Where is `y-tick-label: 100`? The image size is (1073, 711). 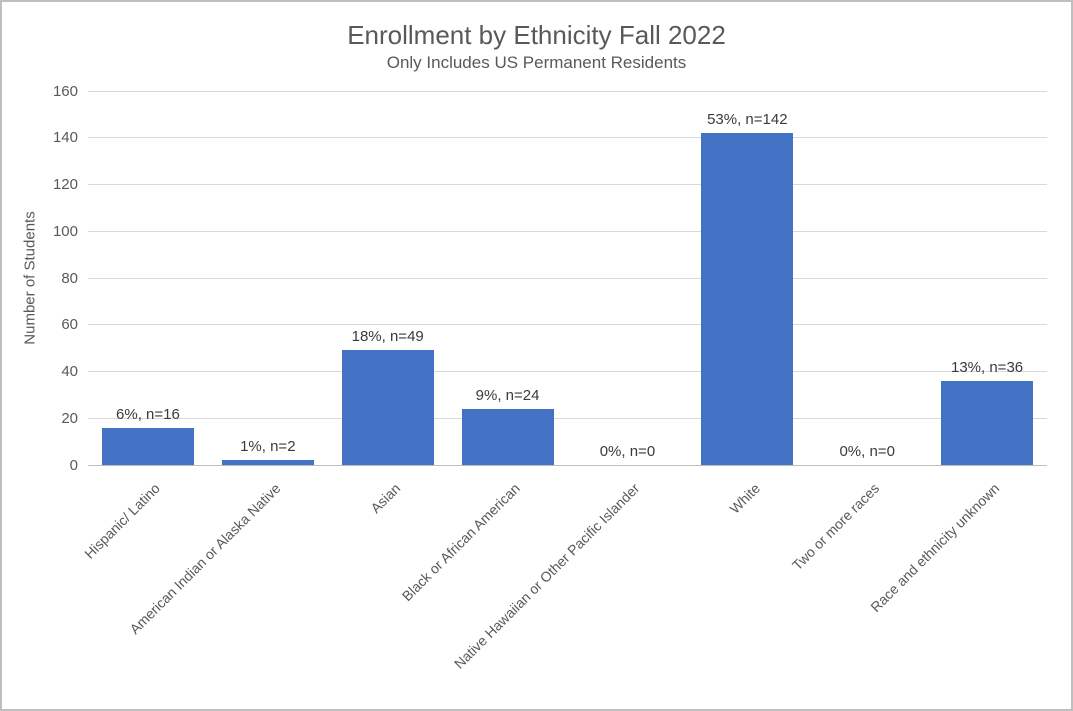 y-tick-label: 100 is located at coordinates (65, 231).